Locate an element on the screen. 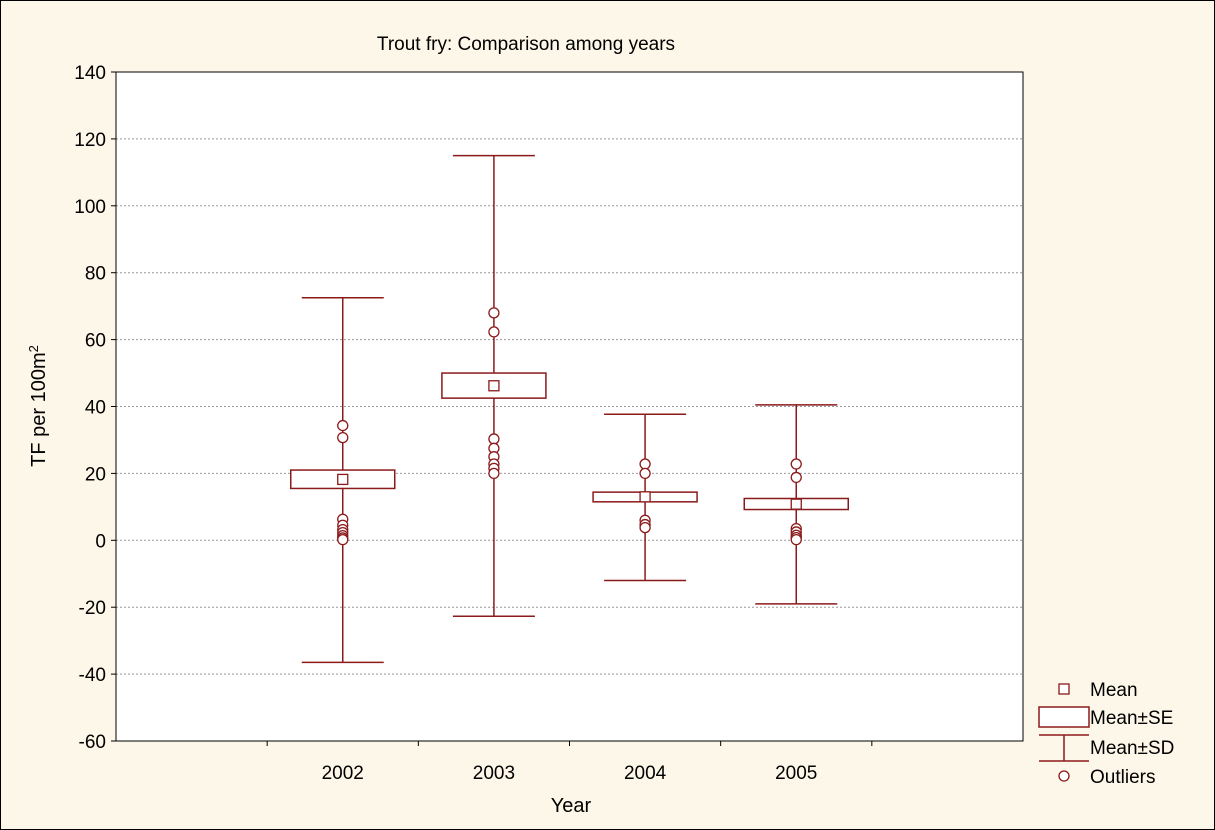 This screenshot has height=830, width=1215. x-tick-label: 2004 is located at coordinates (645, 773).